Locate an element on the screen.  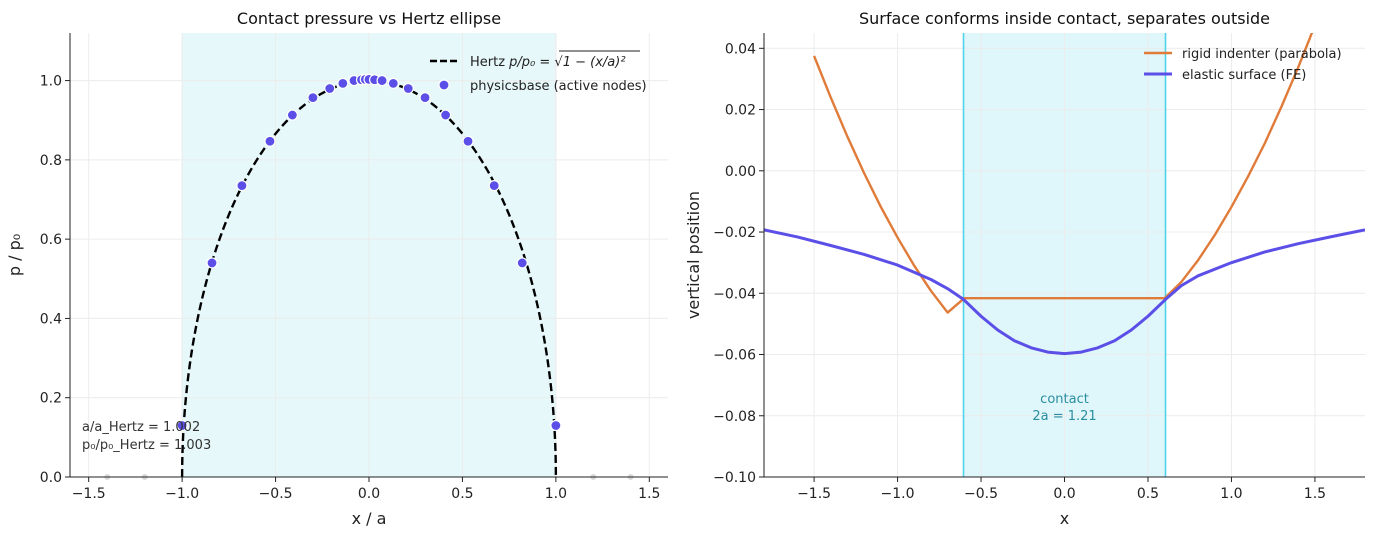
chart2-x-tick-label: 1.0 is located at coordinates (1231, 494).